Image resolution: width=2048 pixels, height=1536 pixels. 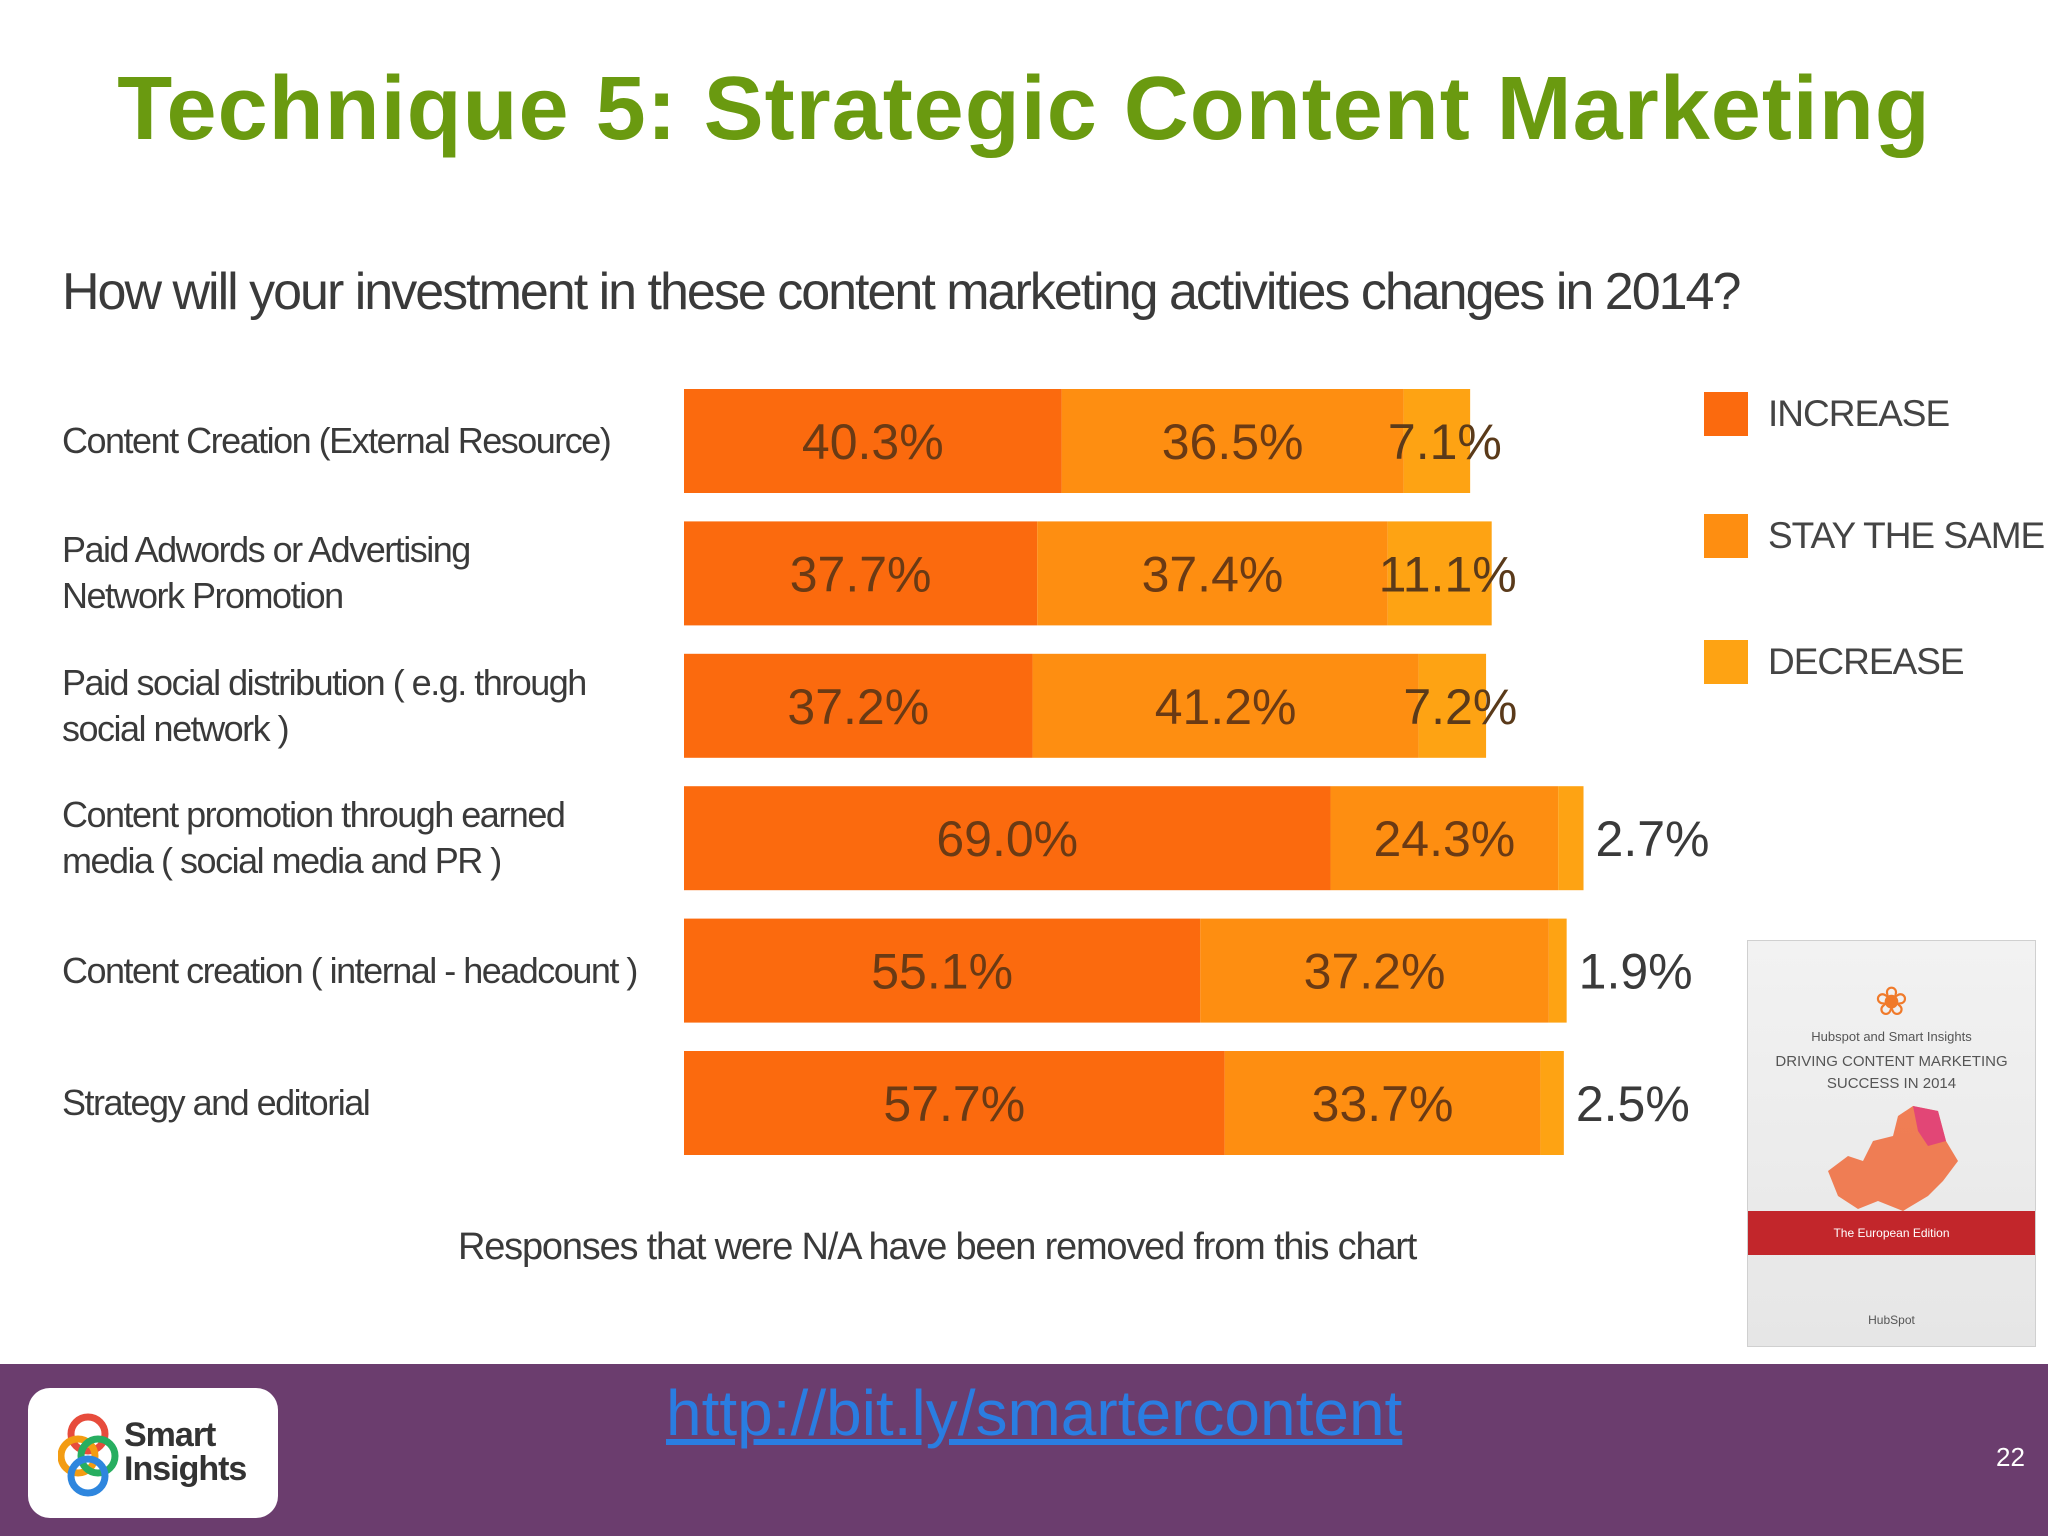 I want to click on page-number: 22, so click(x=2010, y=1457).